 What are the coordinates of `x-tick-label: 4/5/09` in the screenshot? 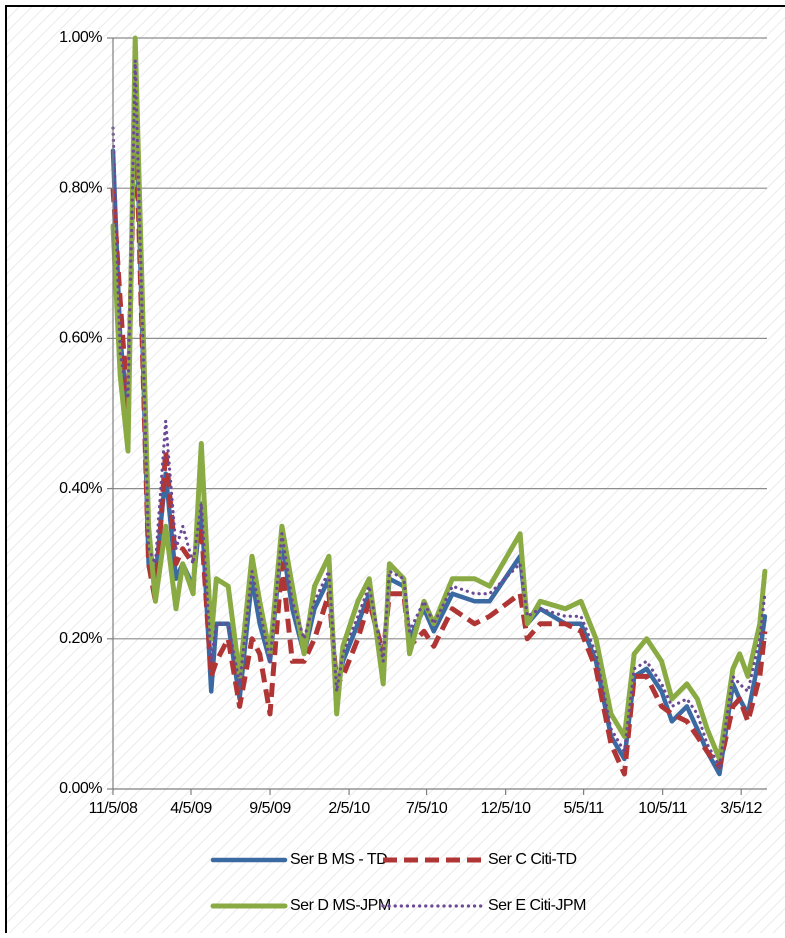 It's located at (191, 808).